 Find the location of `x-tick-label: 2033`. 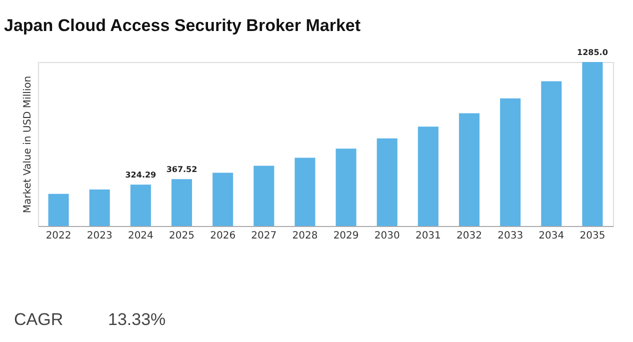

x-tick-label: 2033 is located at coordinates (511, 236).